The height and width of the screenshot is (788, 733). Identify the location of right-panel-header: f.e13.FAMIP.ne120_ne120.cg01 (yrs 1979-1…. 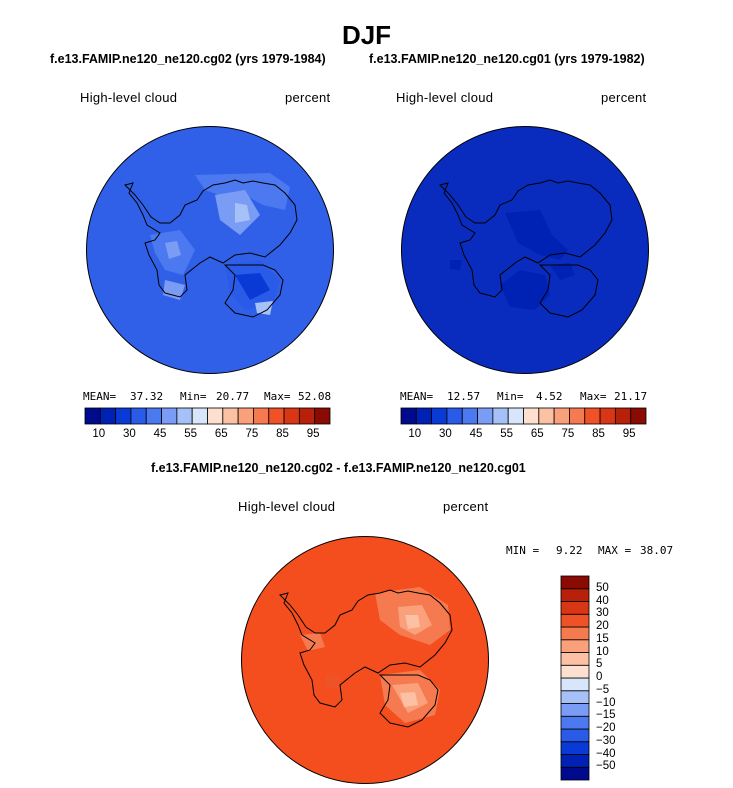
(507, 59).